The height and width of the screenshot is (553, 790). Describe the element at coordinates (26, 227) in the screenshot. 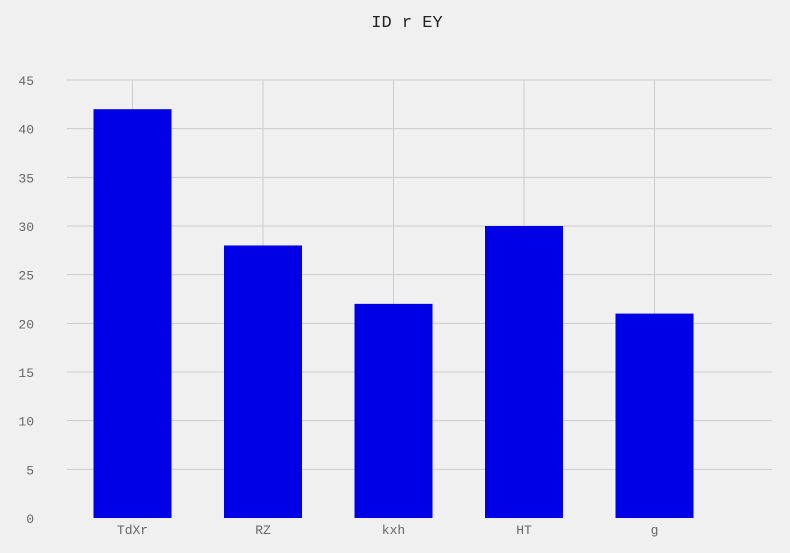

I see `y-tick-label: 30` at that location.